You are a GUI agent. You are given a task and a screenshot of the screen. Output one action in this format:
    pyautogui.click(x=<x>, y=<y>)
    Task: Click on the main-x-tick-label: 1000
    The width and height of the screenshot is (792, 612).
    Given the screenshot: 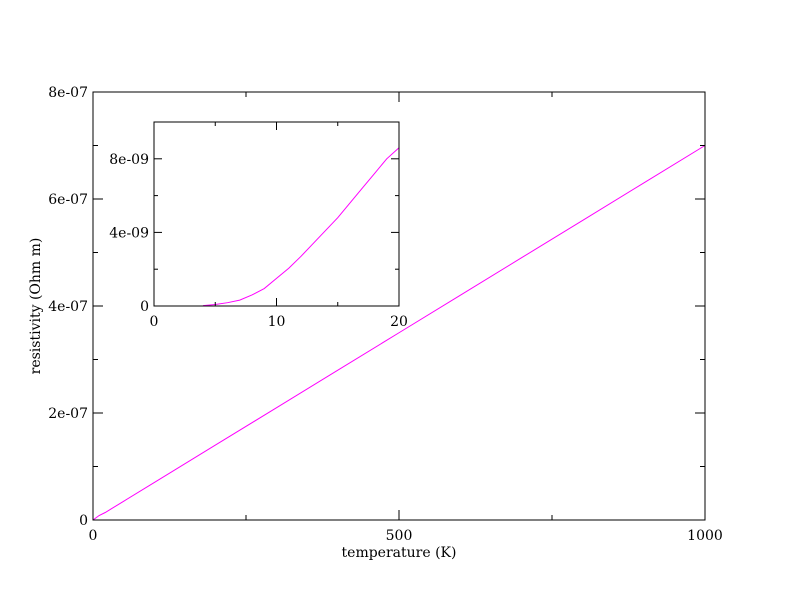 What is the action you would take?
    pyautogui.click(x=705, y=536)
    